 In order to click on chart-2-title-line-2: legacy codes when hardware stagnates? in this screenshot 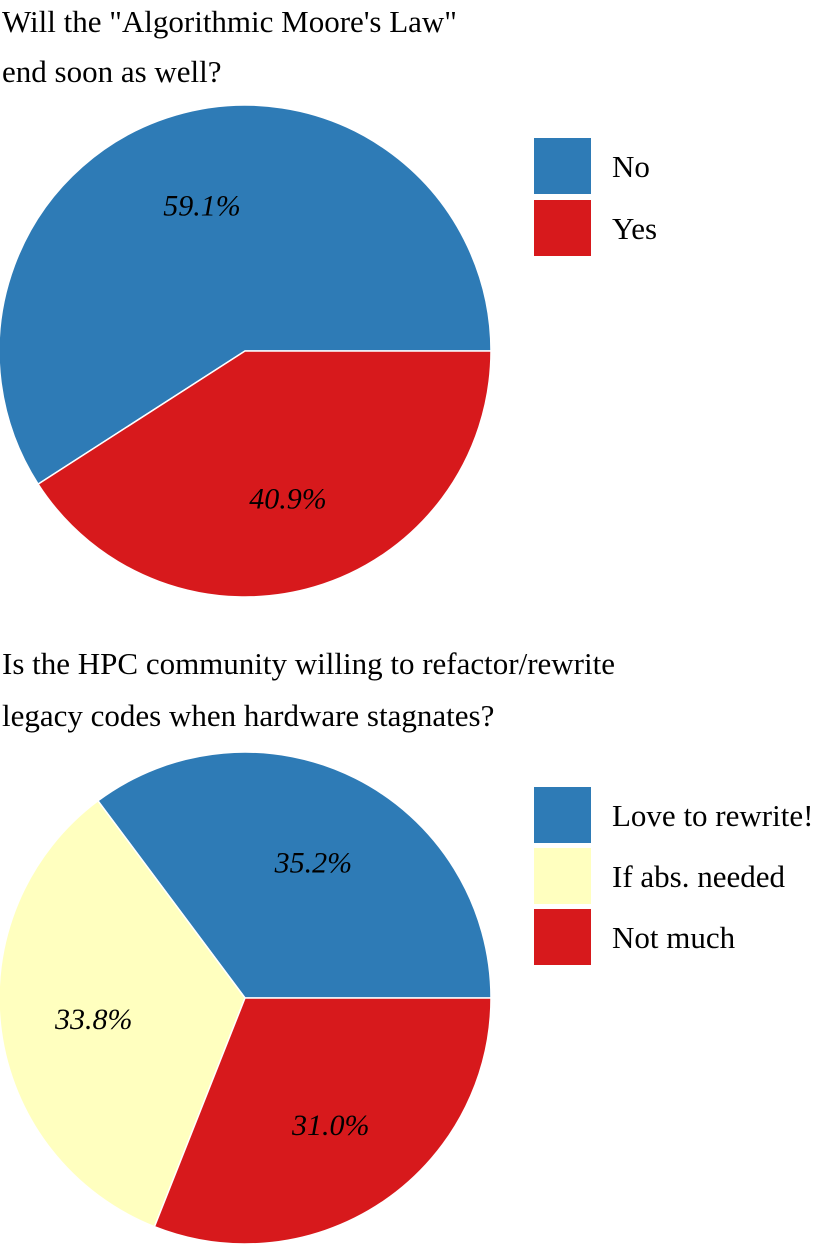, I will do `click(248, 715)`.